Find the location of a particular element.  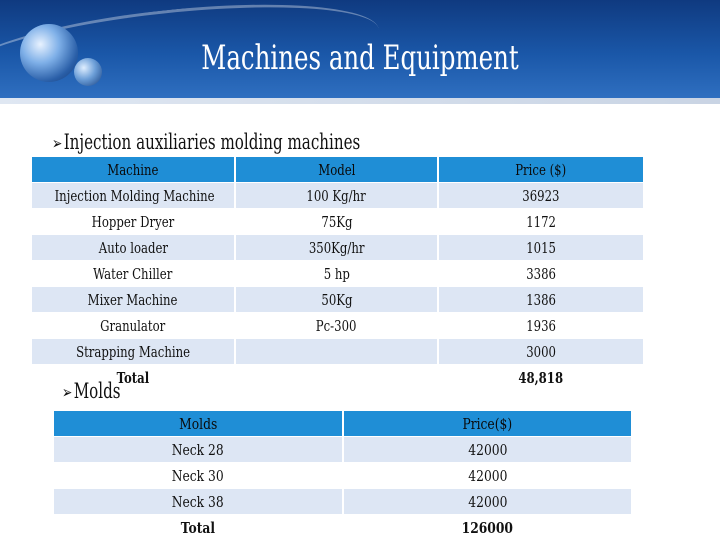

table-cell: Strapping Machine is located at coordinates (134, 351).